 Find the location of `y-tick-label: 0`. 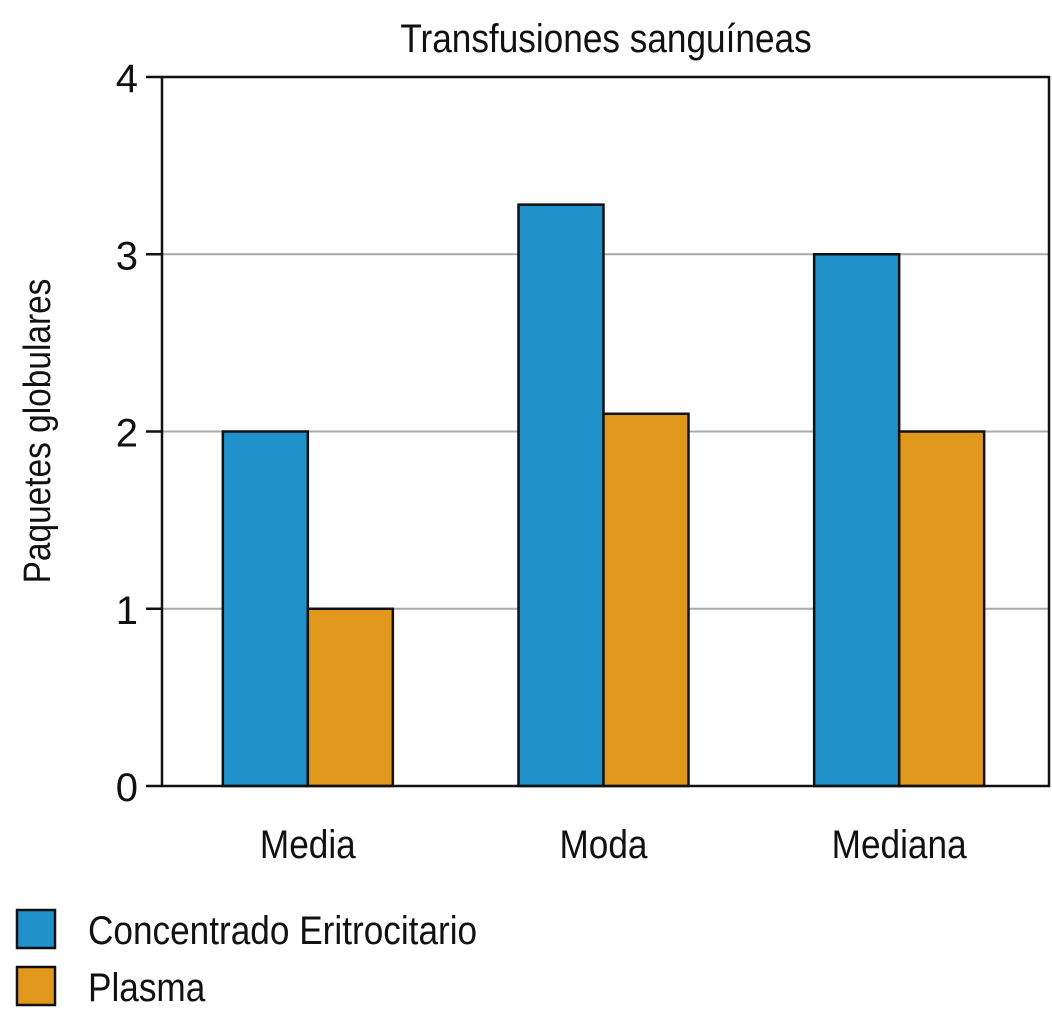

y-tick-label: 0 is located at coordinates (127, 788).